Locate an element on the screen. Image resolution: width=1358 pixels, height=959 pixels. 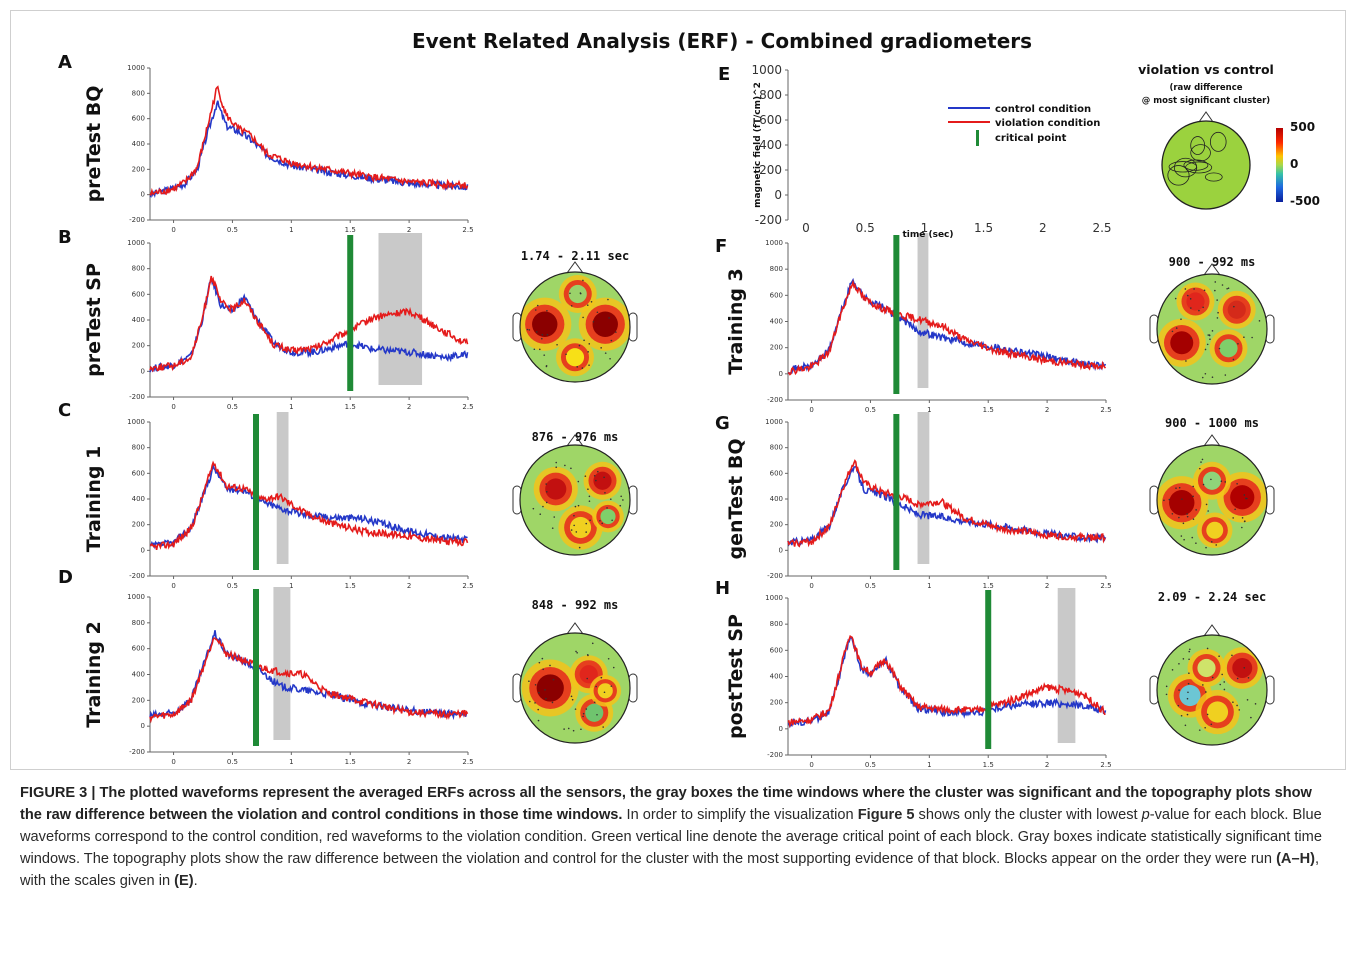
legend-label: violation condition is located at coordinates (1047, 123).